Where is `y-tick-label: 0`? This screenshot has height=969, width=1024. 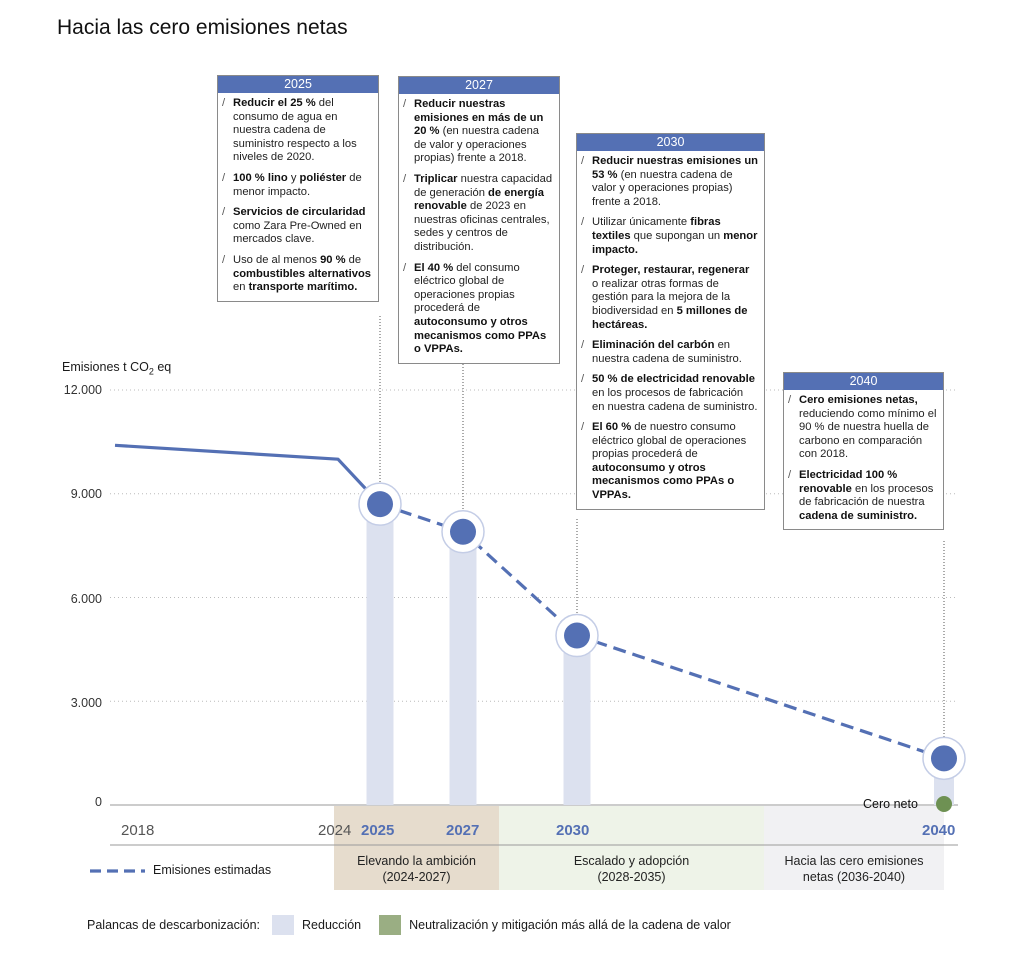
y-tick-label: 0 is located at coordinates (98, 802).